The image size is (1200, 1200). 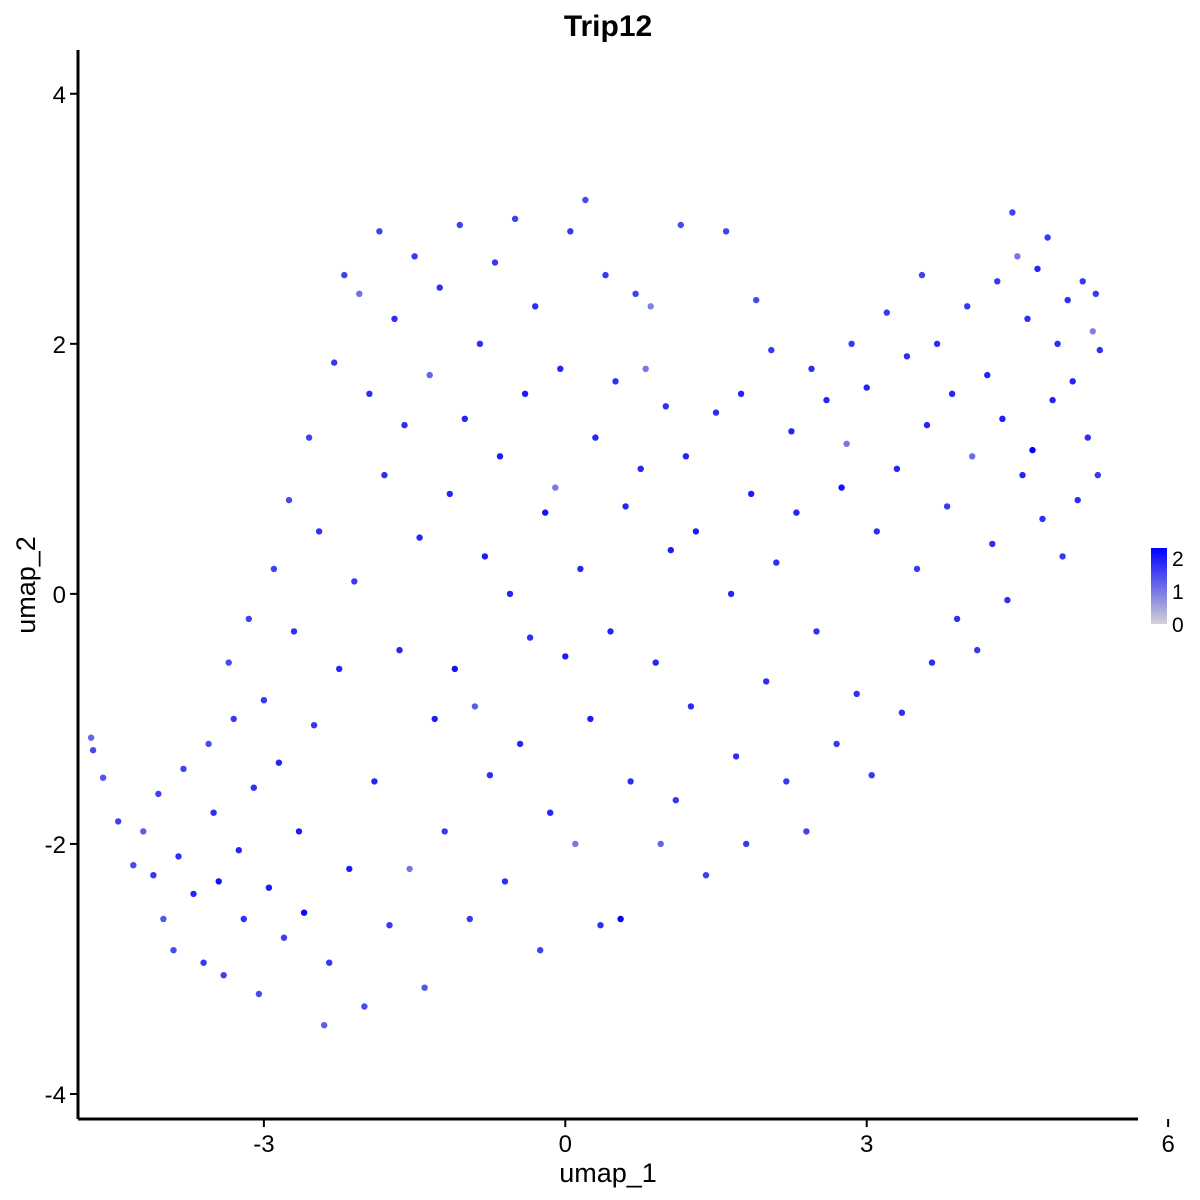 I want to click on x-tick-label: -3, so click(x=263, y=1144).